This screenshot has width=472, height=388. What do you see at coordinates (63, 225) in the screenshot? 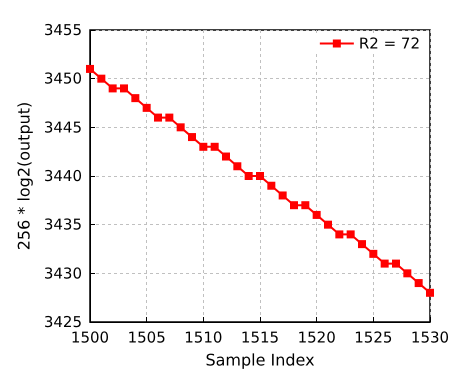
I see `y-tick-label: 3435` at bounding box center [63, 225].